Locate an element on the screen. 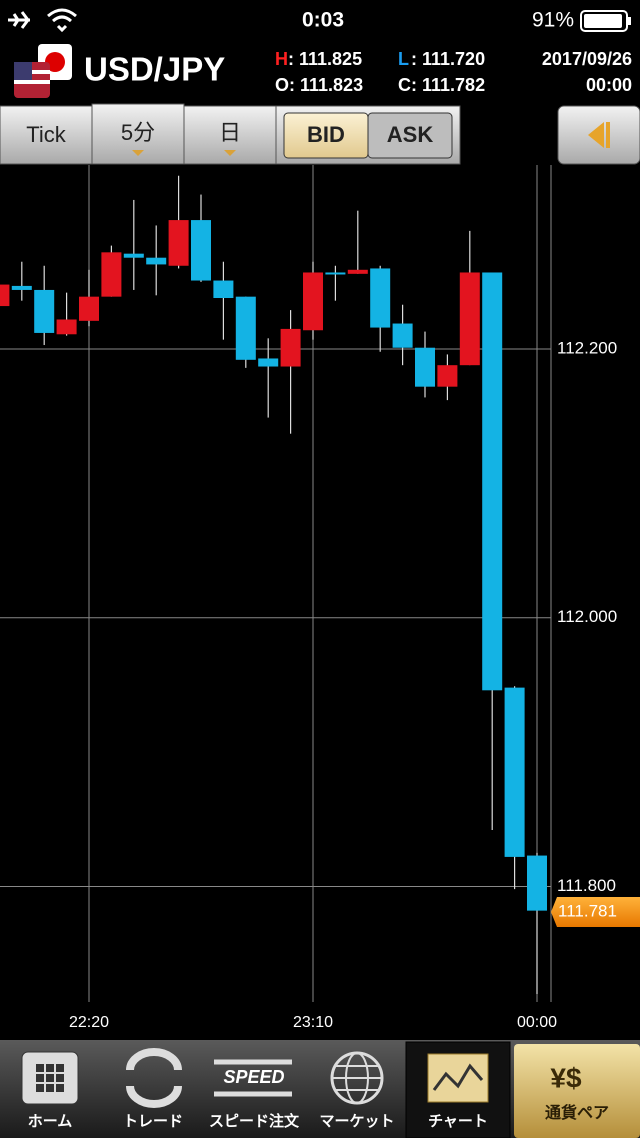 This screenshot has width=640, height=1138. collapse-bar is located at coordinates (608, 135).